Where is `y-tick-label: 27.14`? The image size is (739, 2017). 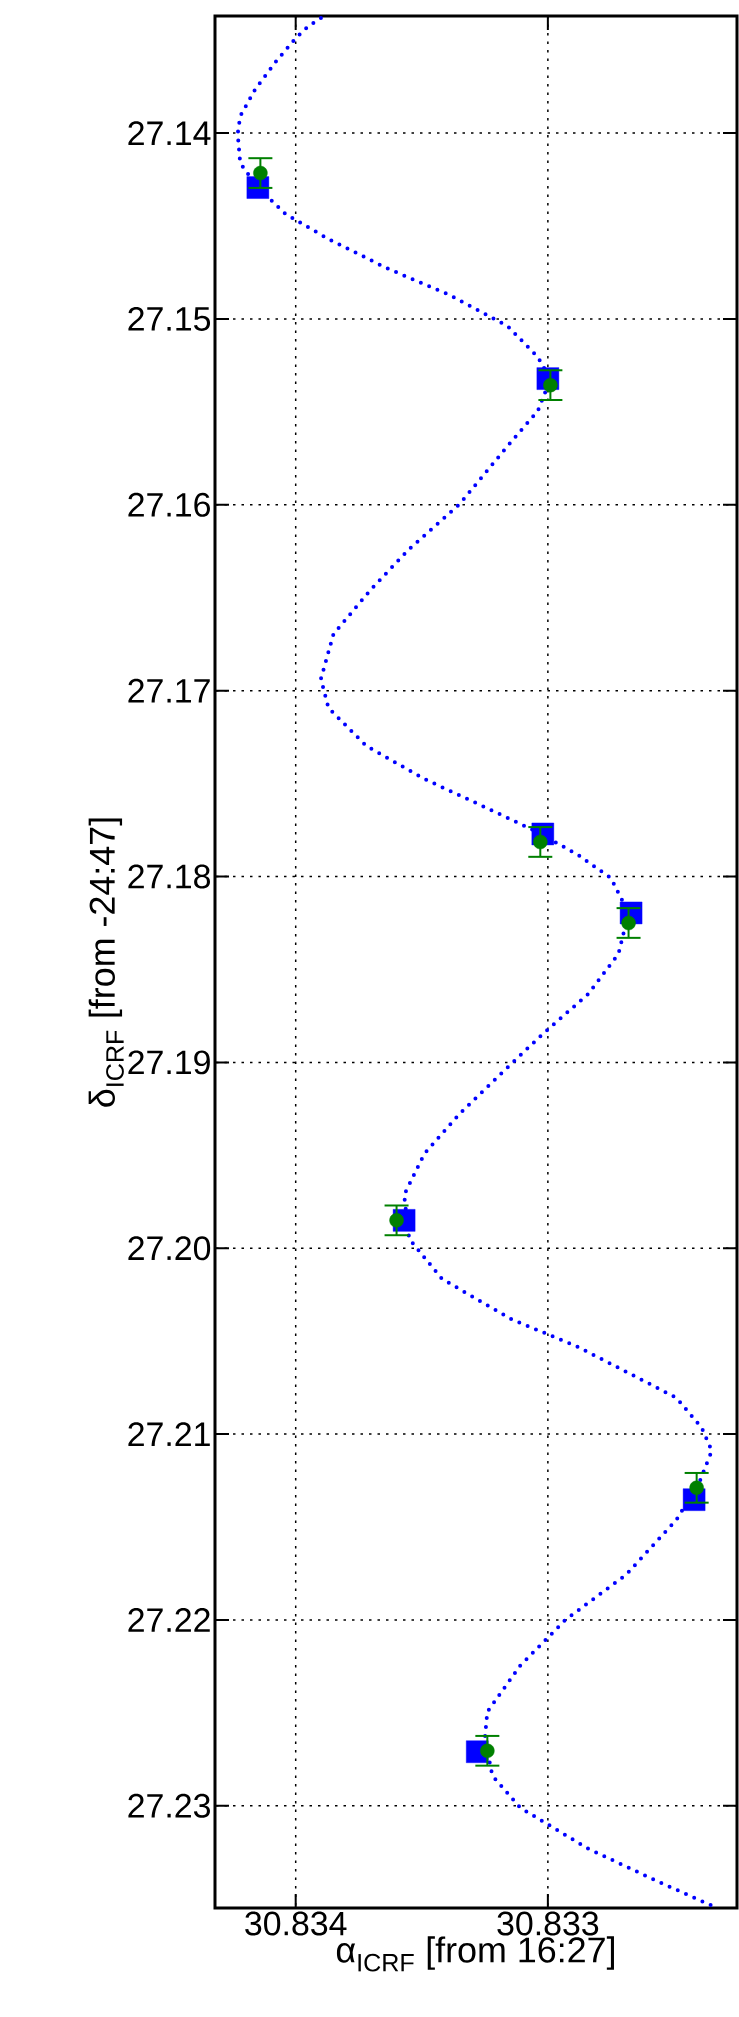 y-tick-label: 27.14 is located at coordinates (169, 133).